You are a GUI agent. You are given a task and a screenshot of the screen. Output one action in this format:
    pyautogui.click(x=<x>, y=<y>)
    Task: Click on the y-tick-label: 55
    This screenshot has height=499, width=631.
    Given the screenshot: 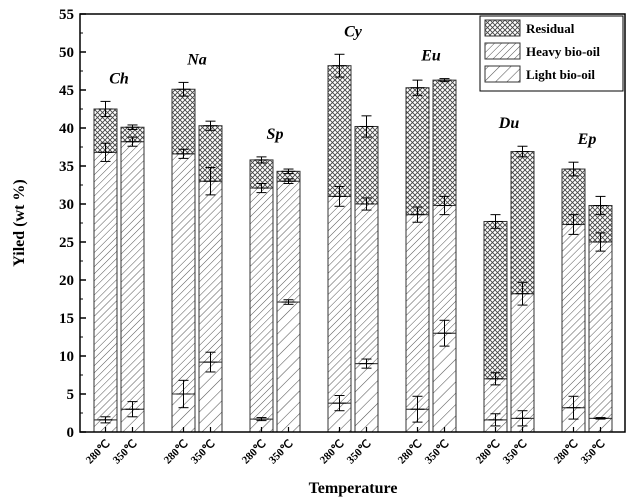 What is the action you would take?
    pyautogui.click(x=66, y=15)
    